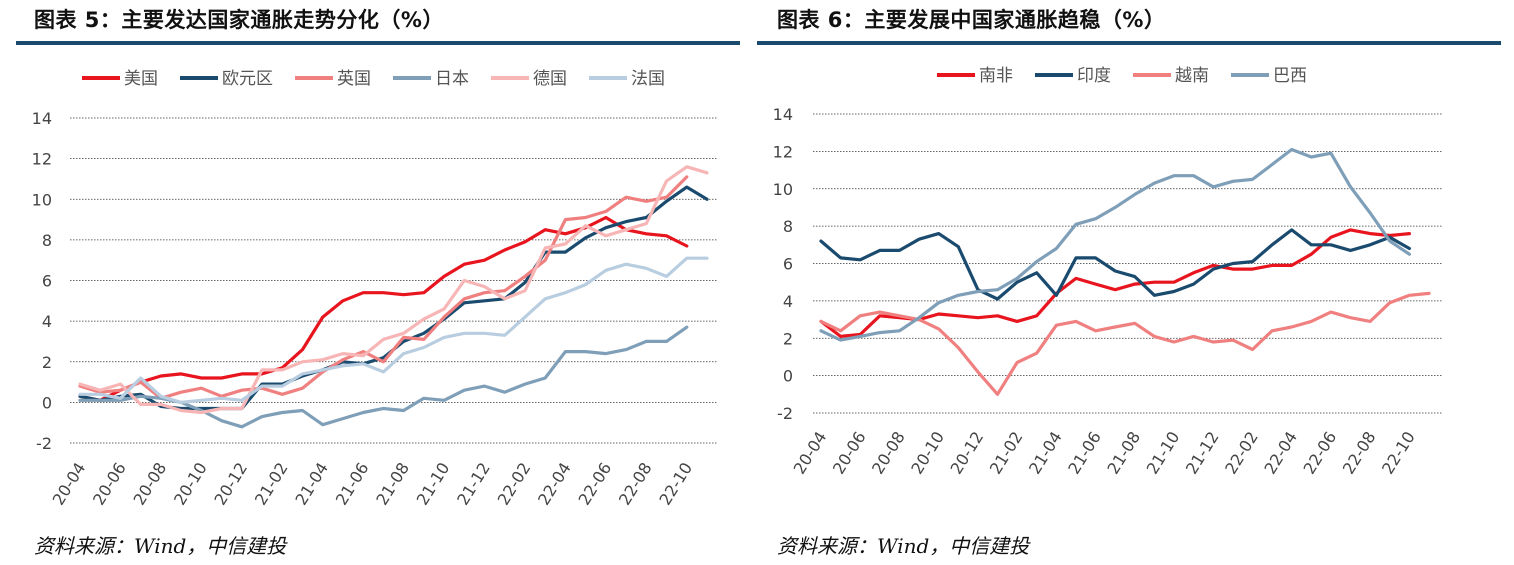  I want to click on legend-label: 南非, so click(996, 76).